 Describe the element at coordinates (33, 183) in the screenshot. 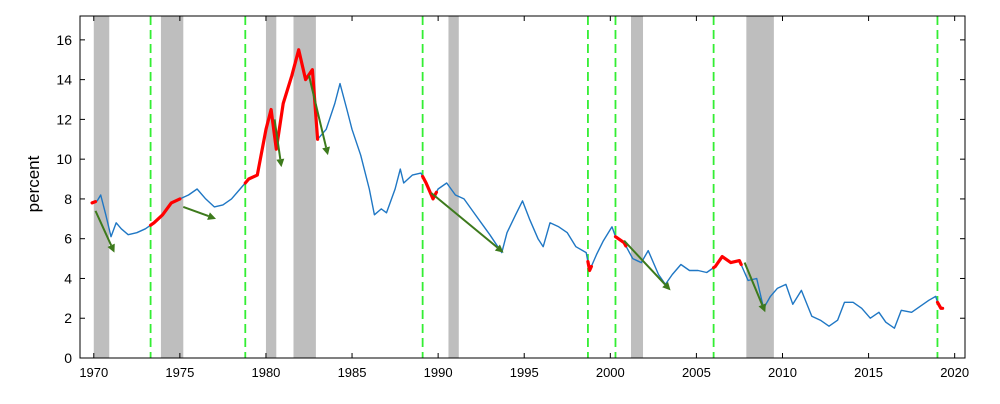

I see `y-axis-label: percent` at that location.